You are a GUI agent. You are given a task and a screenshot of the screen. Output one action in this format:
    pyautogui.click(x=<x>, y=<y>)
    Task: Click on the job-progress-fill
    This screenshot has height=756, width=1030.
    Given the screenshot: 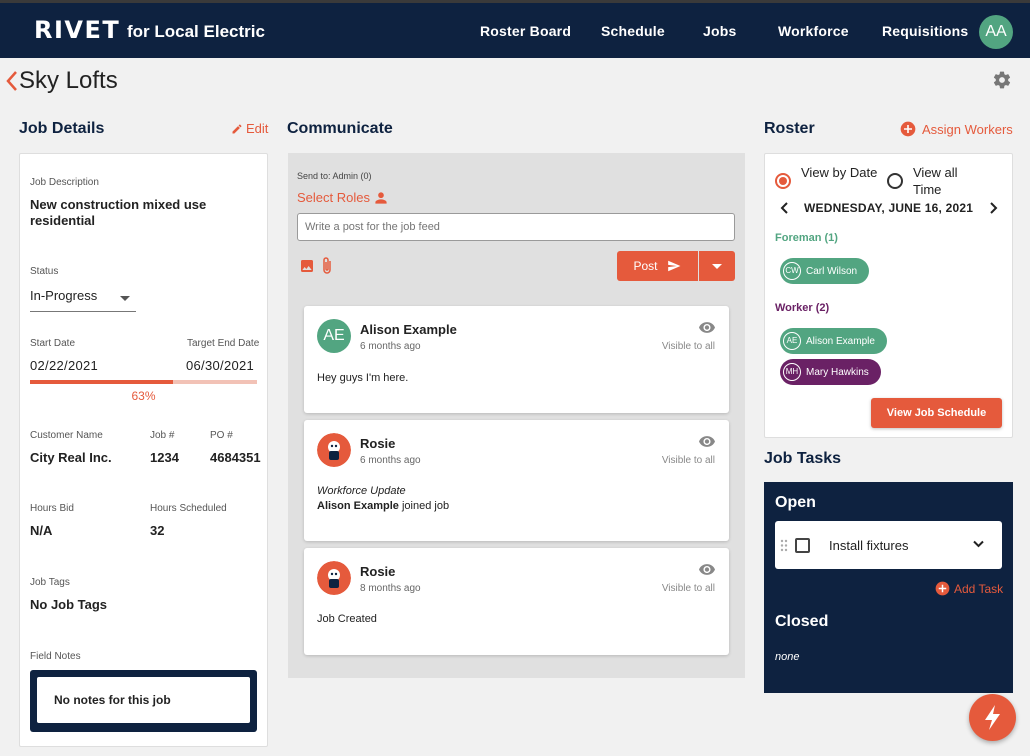 What is the action you would take?
    pyautogui.click(x=101, y=382)
    